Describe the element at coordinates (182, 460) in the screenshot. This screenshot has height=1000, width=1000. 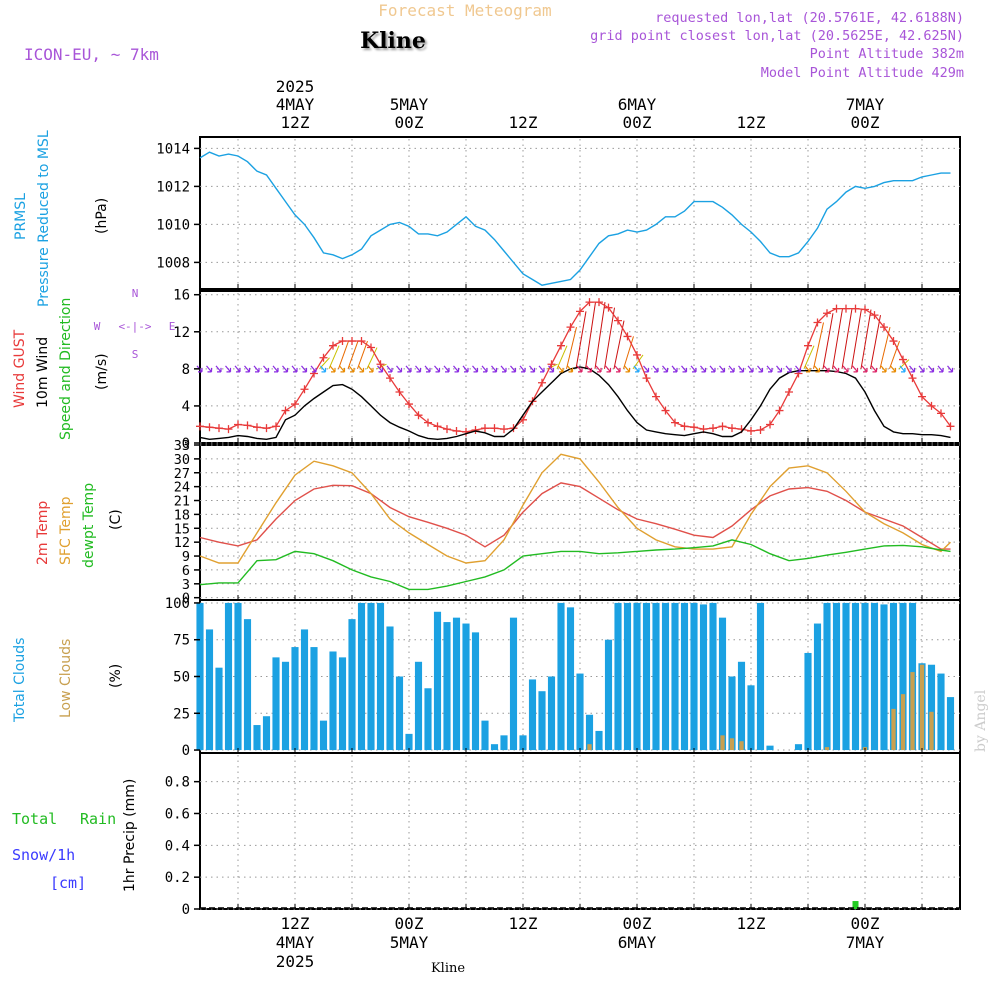
I see `y-tick-label: 30` at that location.